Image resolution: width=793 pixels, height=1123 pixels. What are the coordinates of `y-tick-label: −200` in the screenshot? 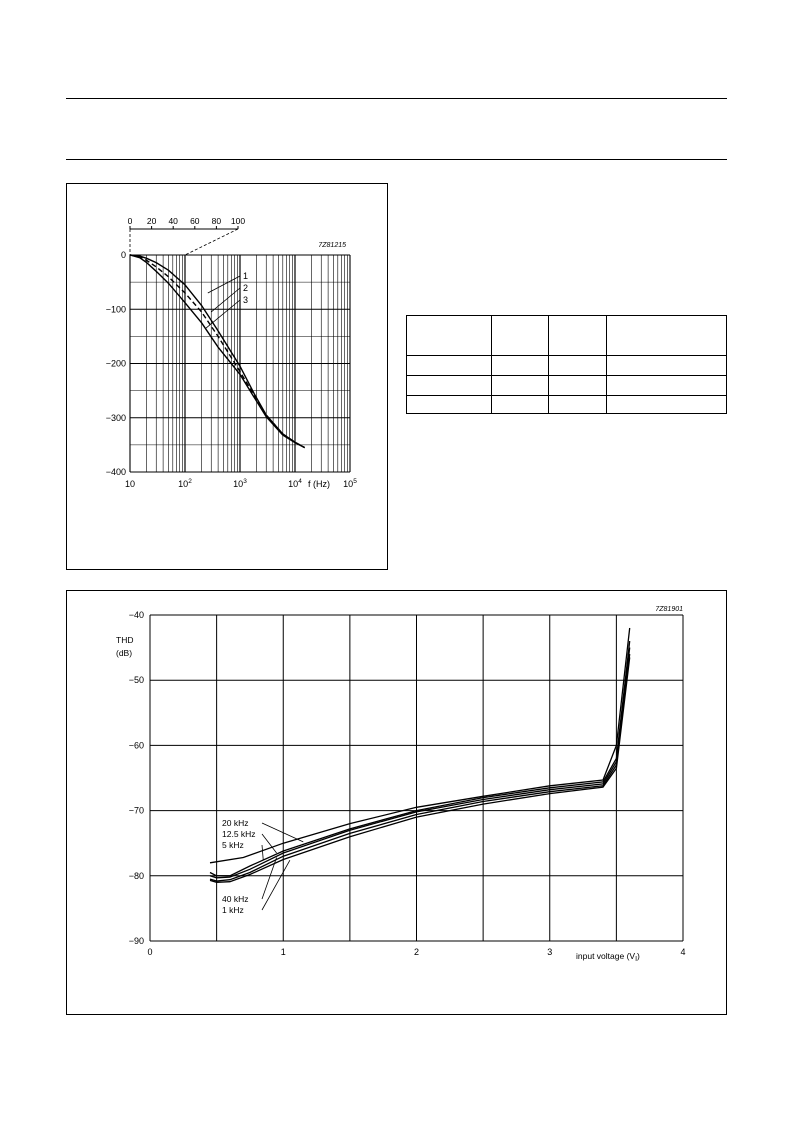 It's located at (116, 364).